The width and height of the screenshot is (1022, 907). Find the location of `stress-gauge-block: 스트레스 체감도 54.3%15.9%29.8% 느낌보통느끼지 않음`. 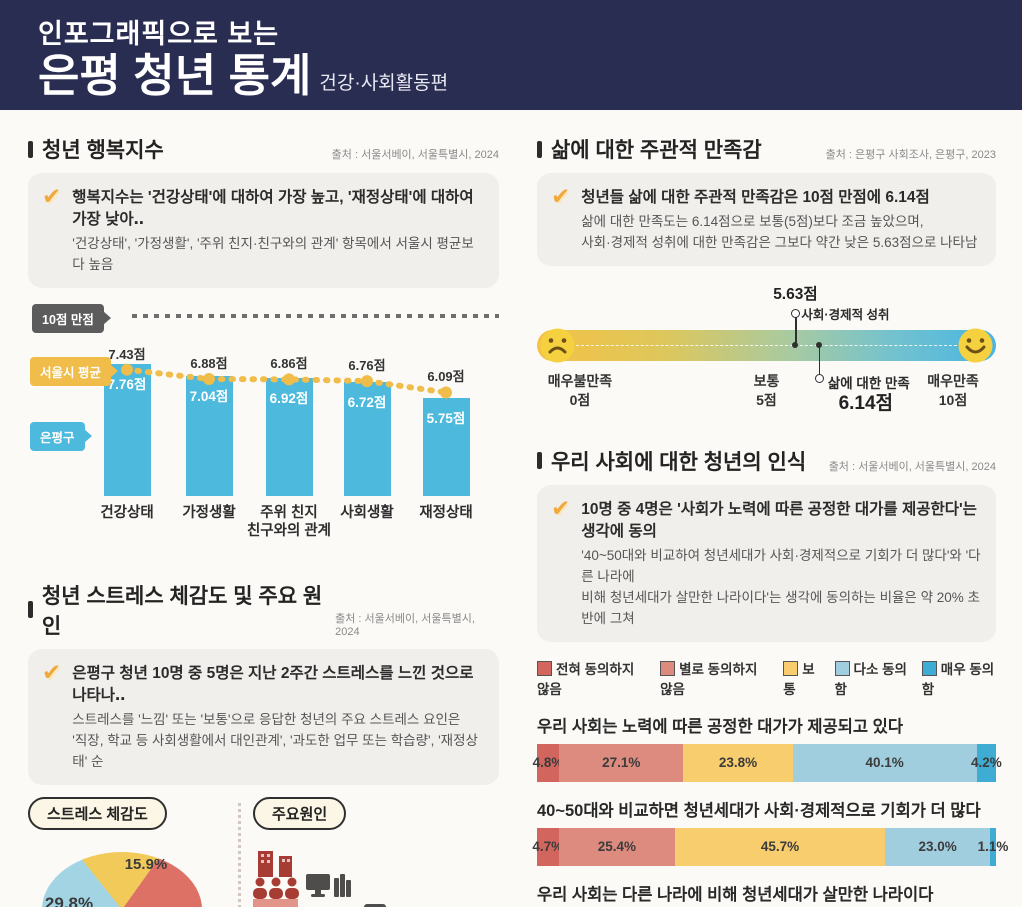

stress-gauge-block: 스트레스 체감도 54.3%15.9%29.8% 느낌보통느끼지 않음 is located at coordinates (128, 851).